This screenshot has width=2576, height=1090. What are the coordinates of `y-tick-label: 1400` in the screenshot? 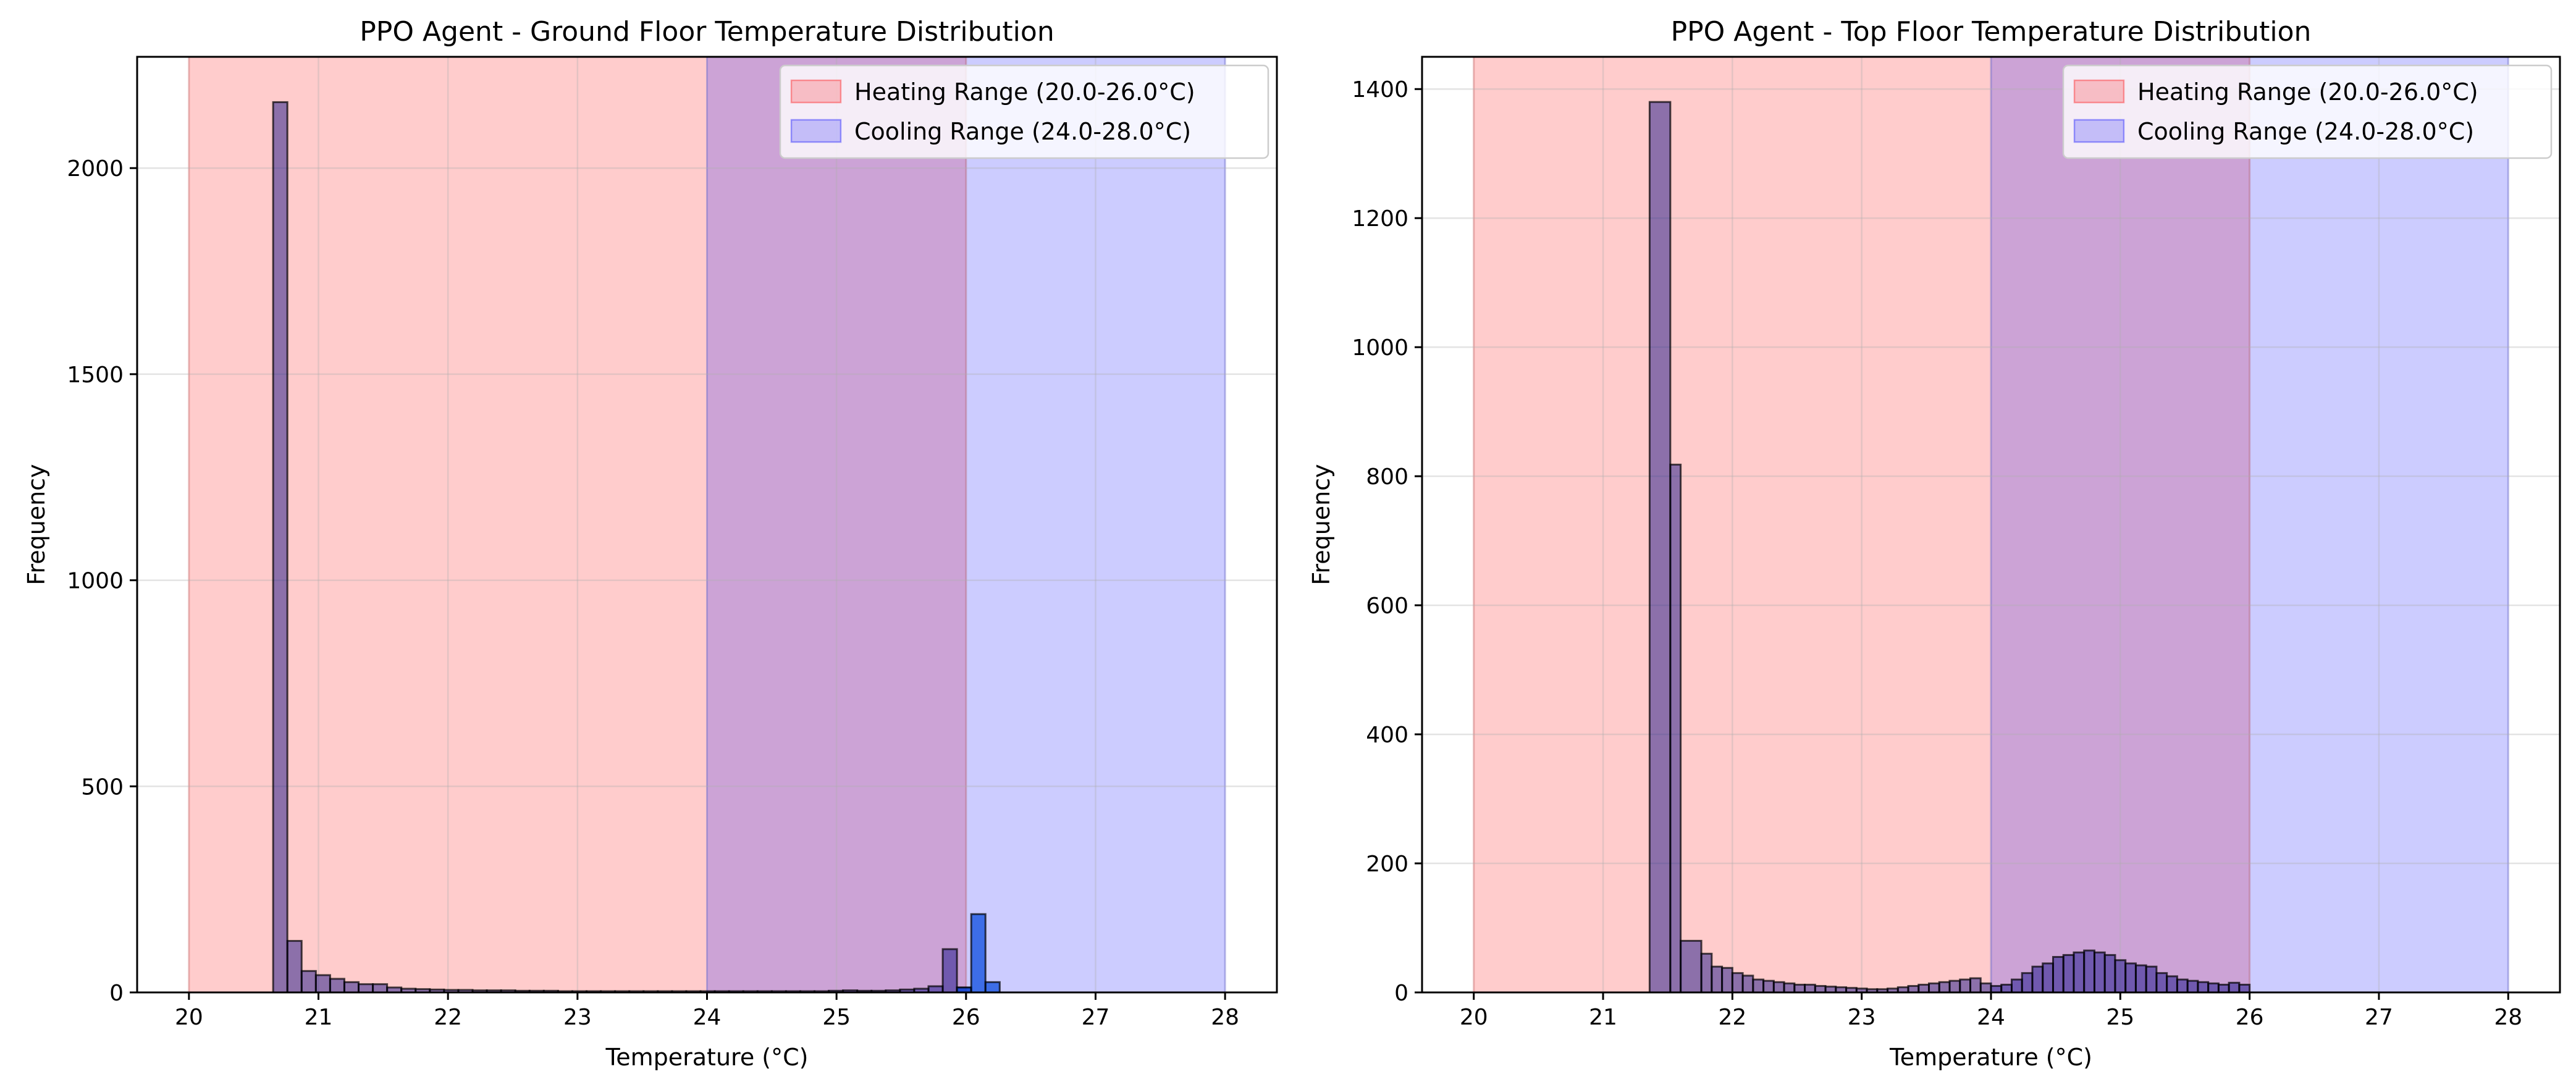 It's located at (1380, 90).